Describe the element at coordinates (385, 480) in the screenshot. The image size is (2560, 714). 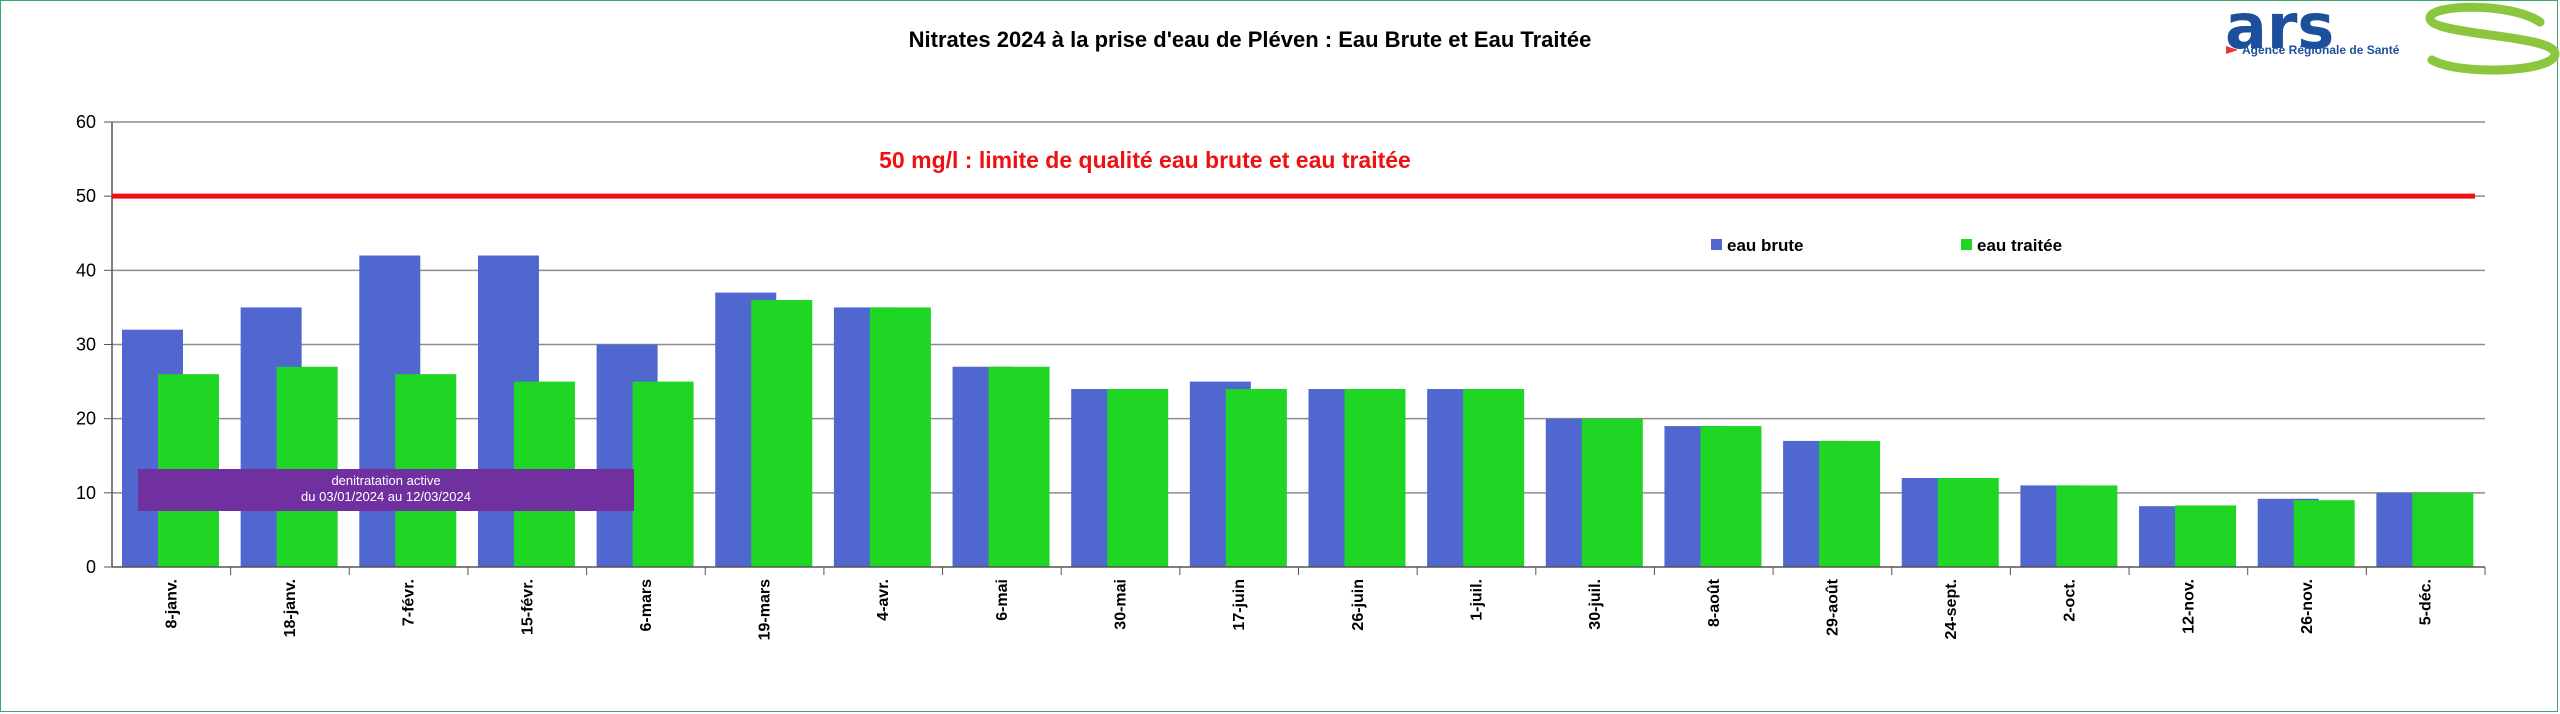
I see `note-line1: denitratation active` at that location.